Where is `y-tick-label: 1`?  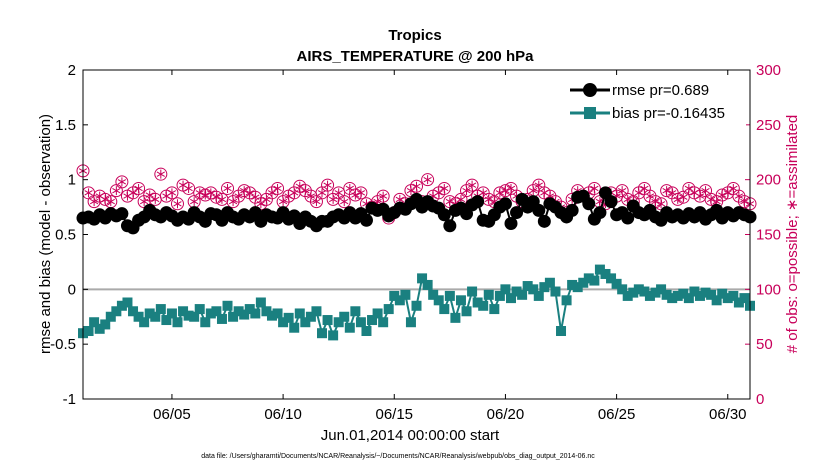 y-tick-label: 1 is located at coordinates (72, 180).